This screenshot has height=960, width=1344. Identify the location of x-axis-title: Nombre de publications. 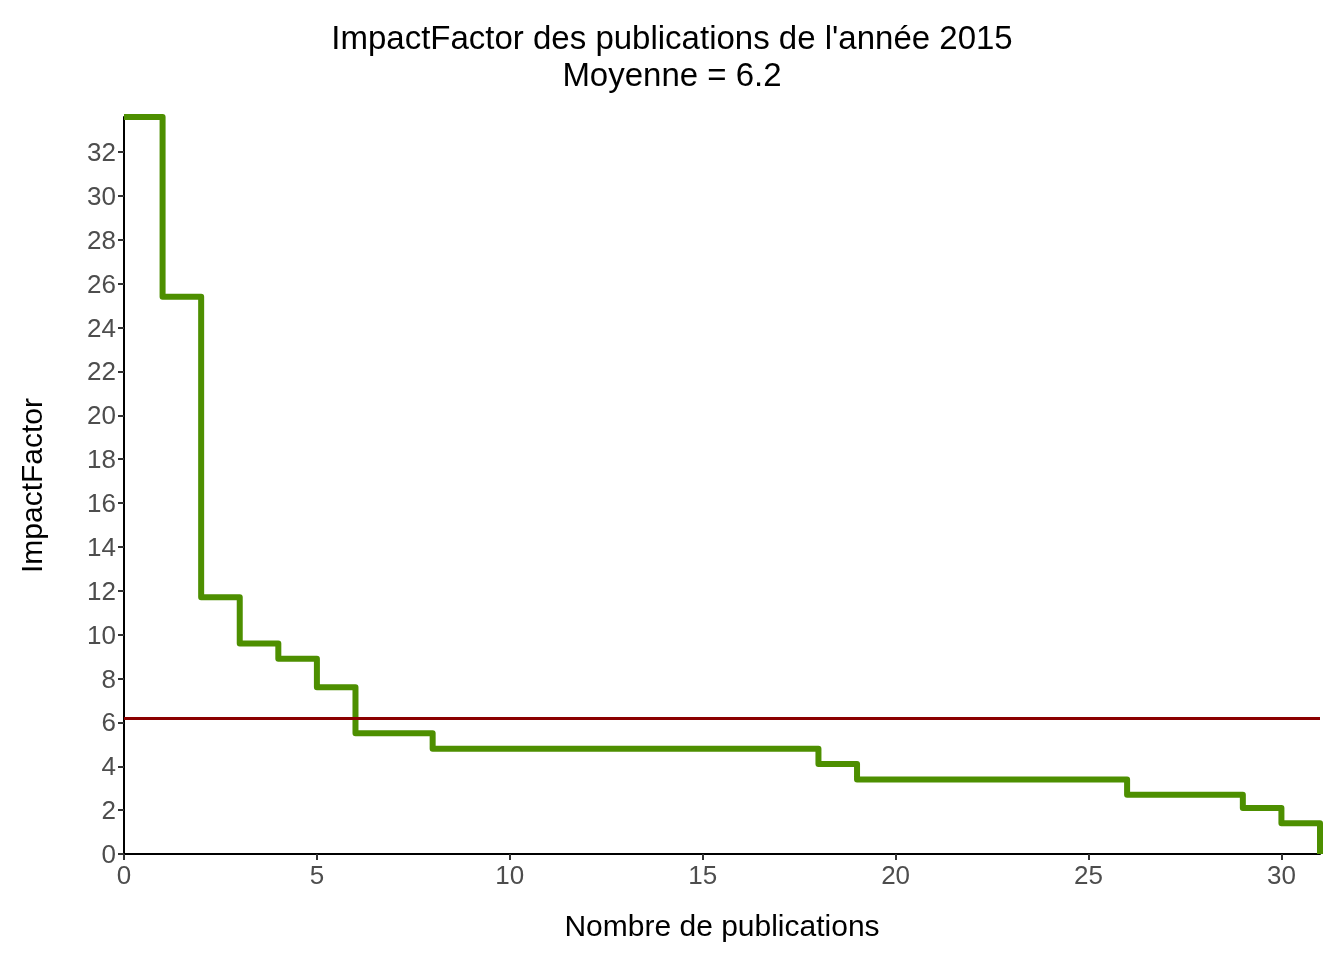
(722, 925).